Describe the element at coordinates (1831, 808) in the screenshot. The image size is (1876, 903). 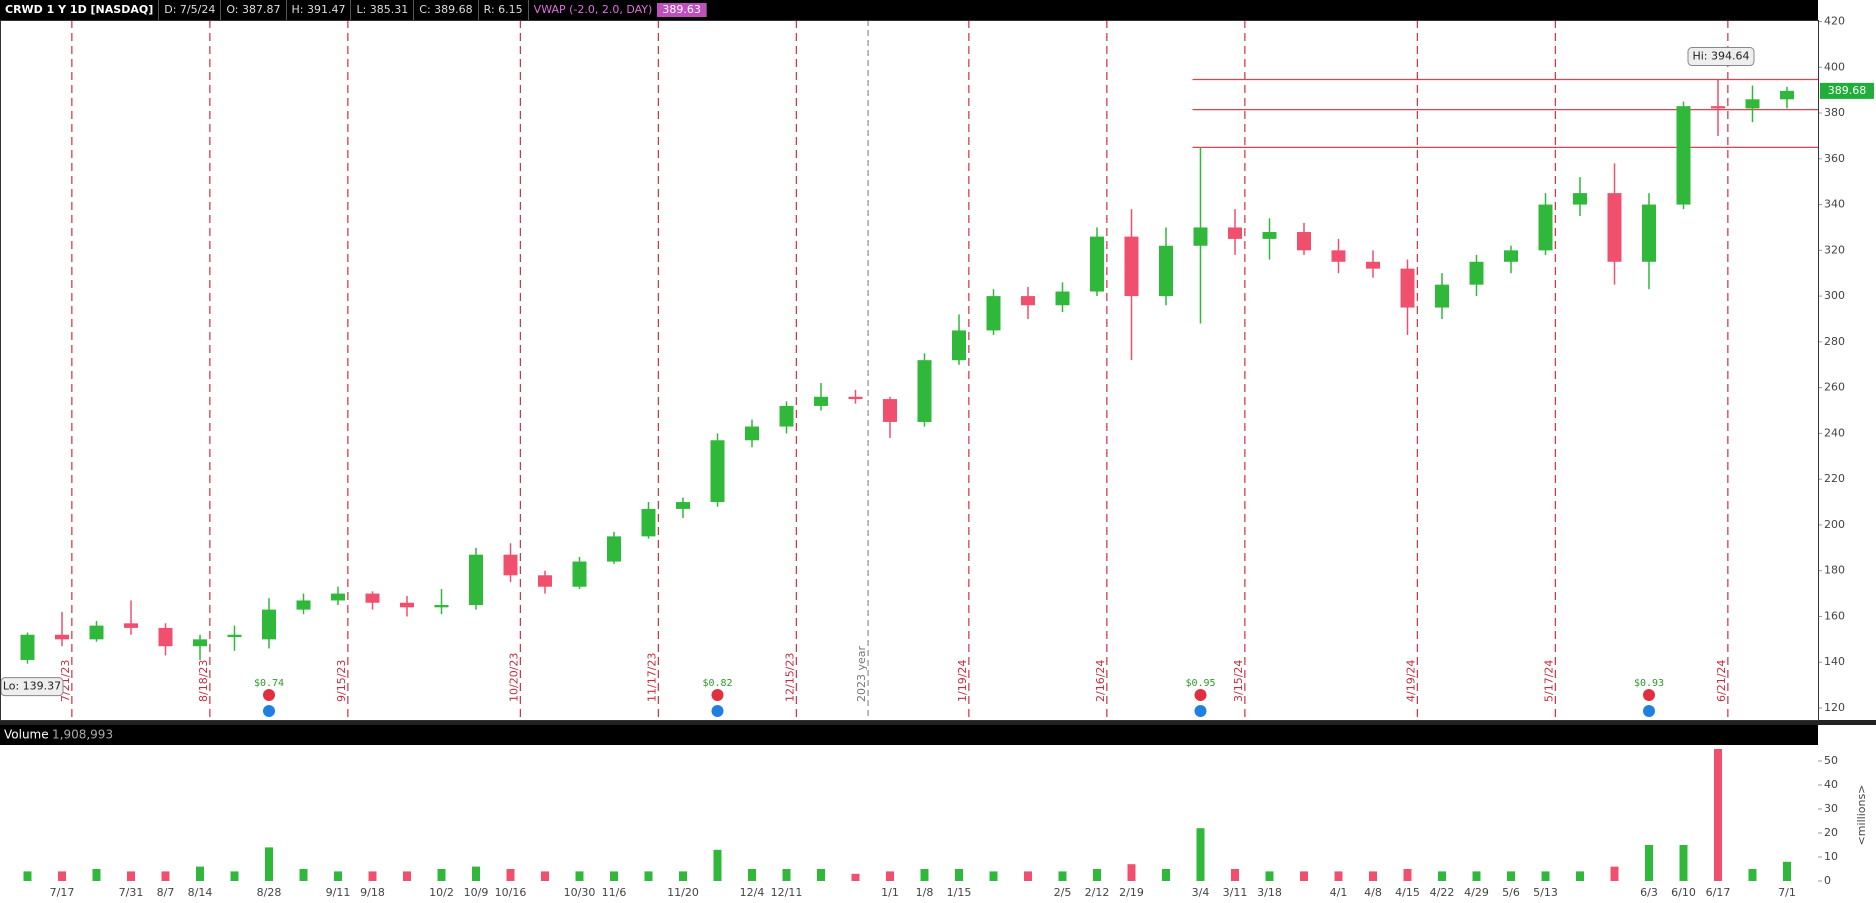
I see `volume-tick-label: 30` at that location.